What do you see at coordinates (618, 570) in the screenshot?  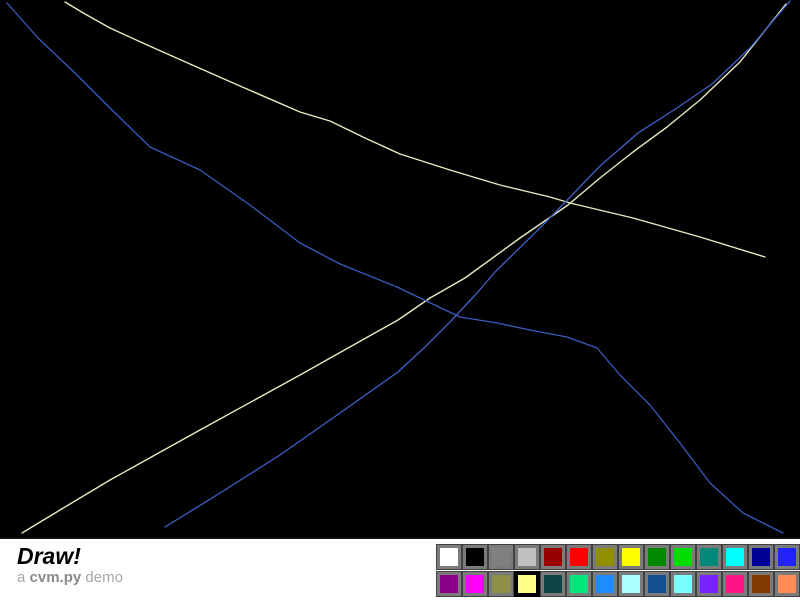 I see `color-palette` at bounding box center [618, 570].